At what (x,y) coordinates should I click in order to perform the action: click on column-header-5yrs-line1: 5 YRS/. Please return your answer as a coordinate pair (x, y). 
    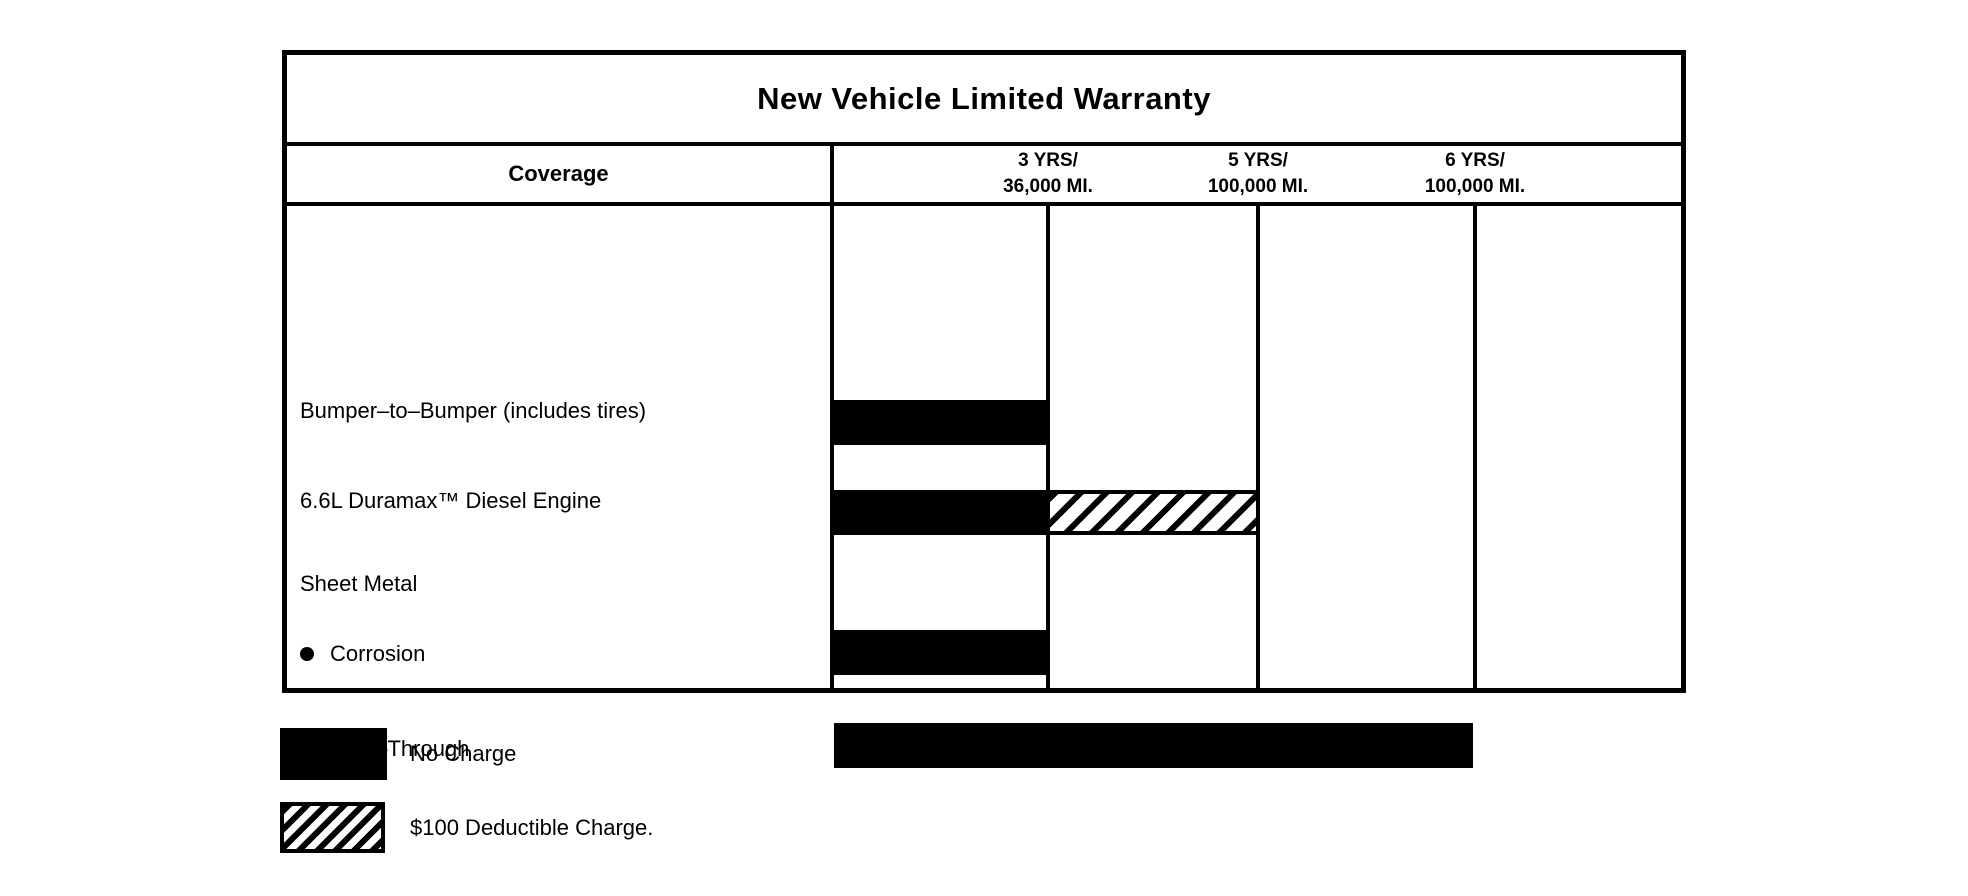
    Looking at the image, I should click on (1258, 160).